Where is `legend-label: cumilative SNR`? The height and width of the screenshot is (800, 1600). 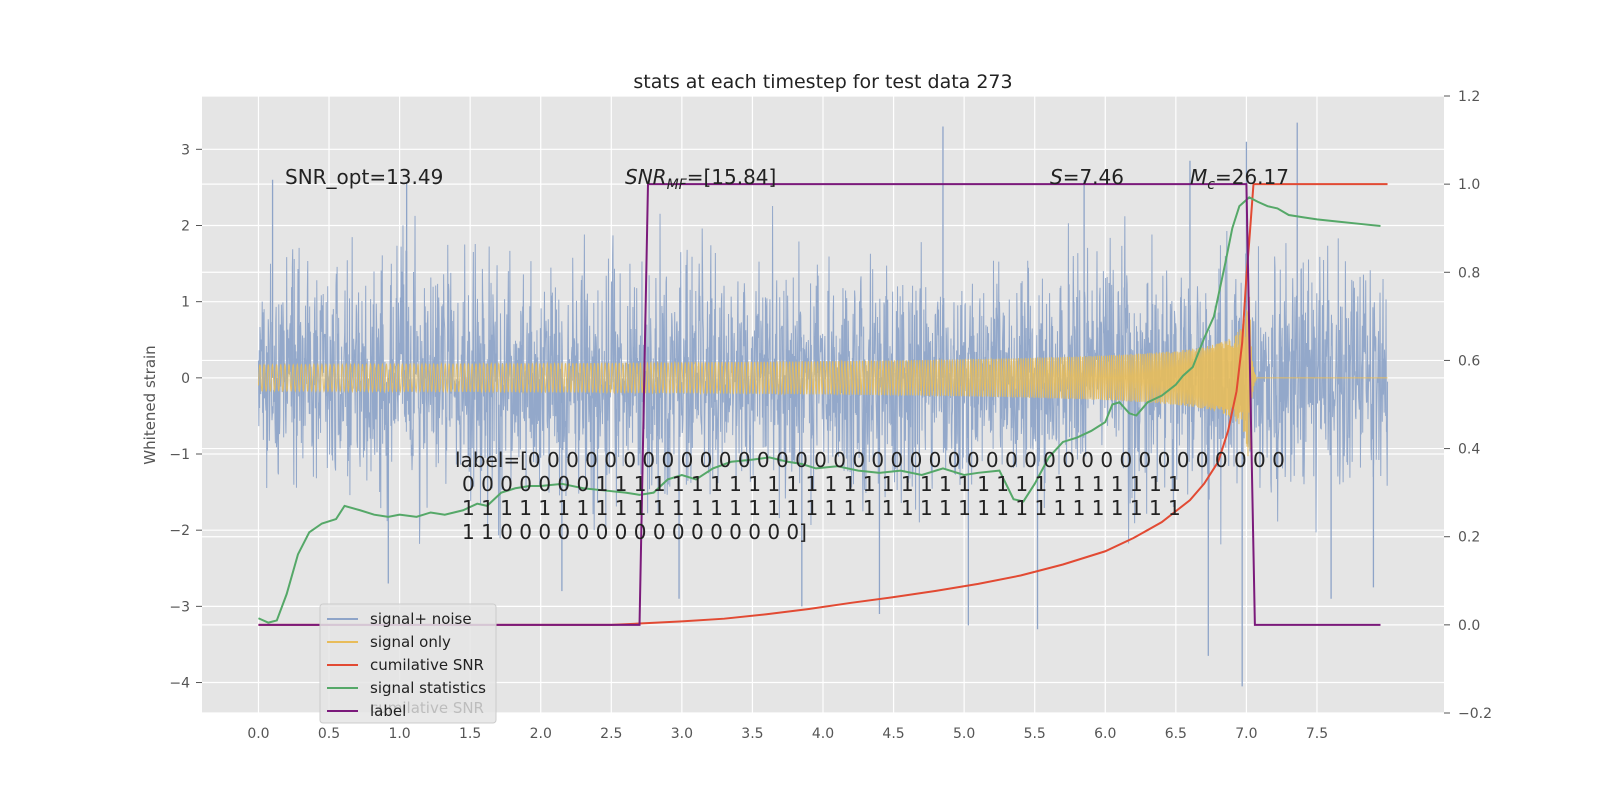 legend-label: cumilative SNR is located at coordinates (427, 665).